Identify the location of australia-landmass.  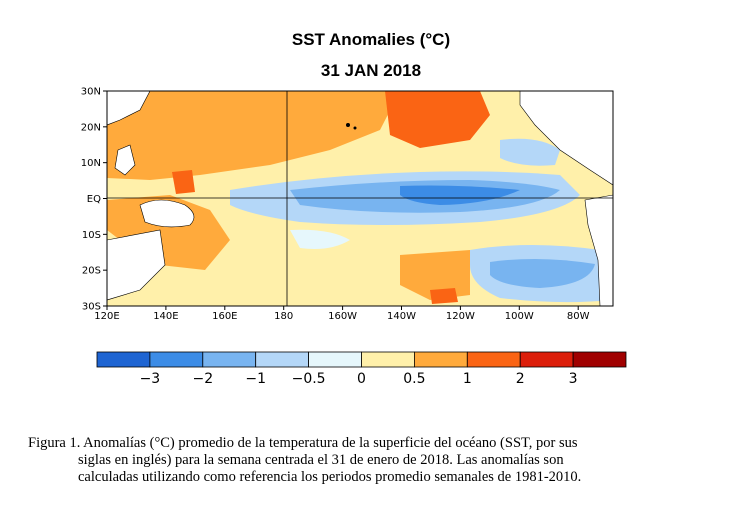
(136, 265).